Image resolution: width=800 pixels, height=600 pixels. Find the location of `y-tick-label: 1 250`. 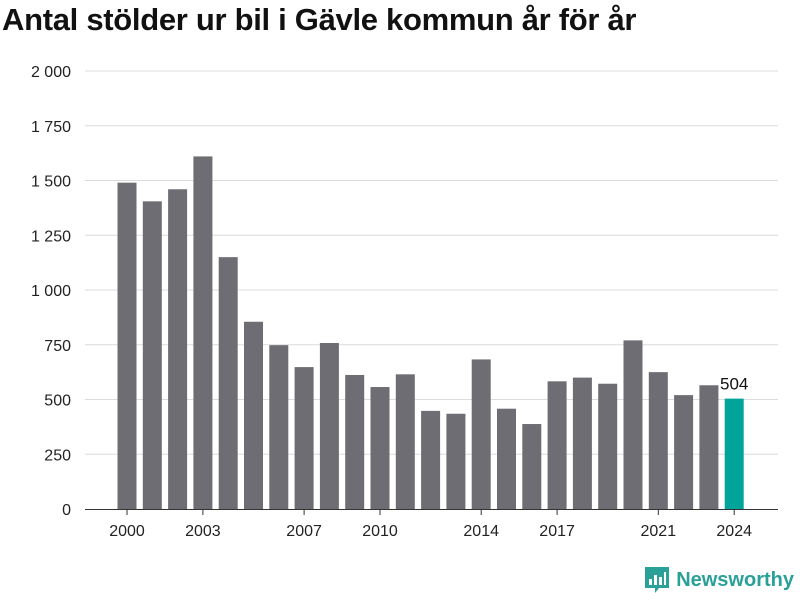

y-tick-label: 1 250 is located at coordinates (51, 236).